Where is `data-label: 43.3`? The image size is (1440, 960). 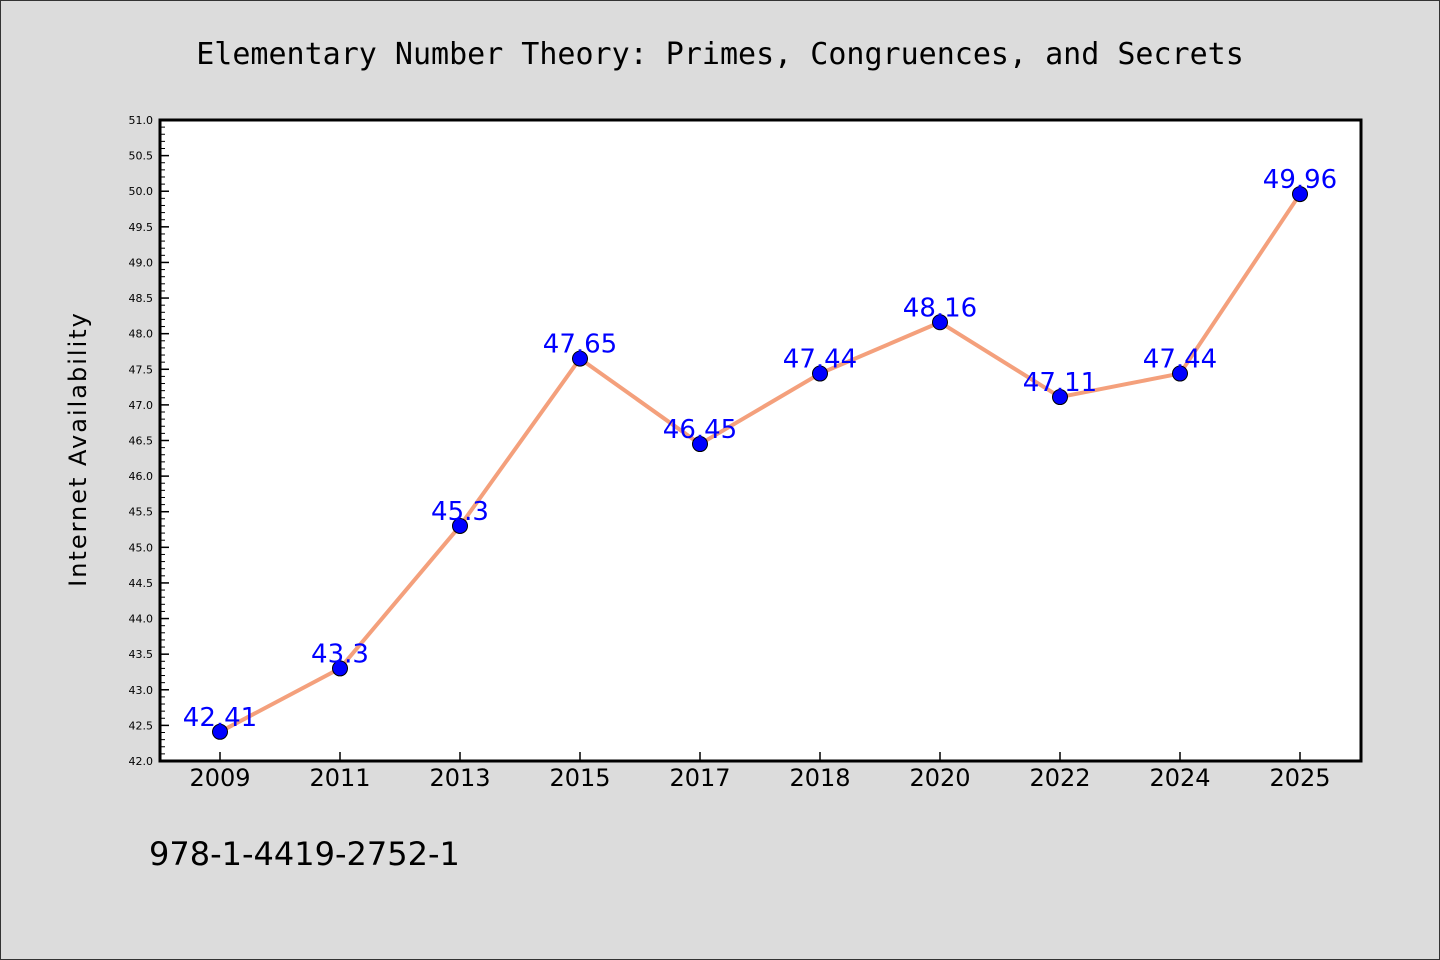 data-label: 43.3 is located at coordinates (340, 654).